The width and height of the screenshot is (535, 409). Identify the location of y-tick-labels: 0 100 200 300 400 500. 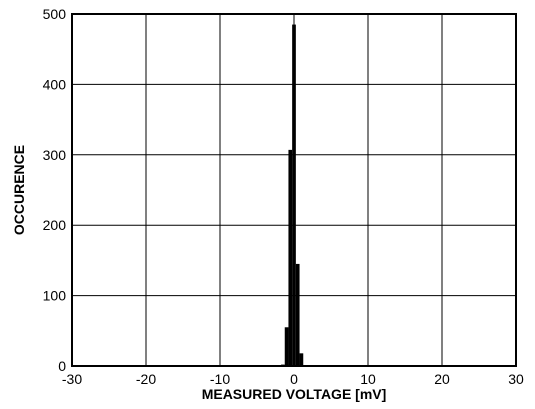
(55, 190).